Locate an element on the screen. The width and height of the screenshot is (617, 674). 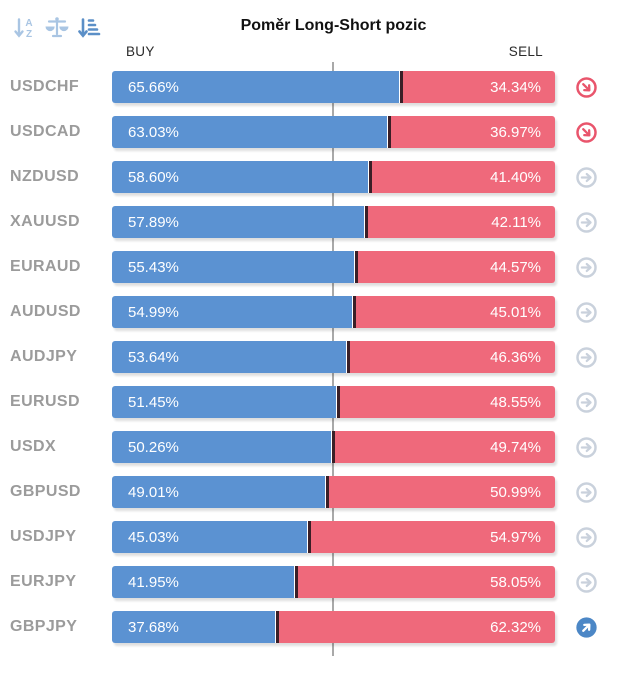
buy-value: 51.45% is located at coordinates (153, 402).